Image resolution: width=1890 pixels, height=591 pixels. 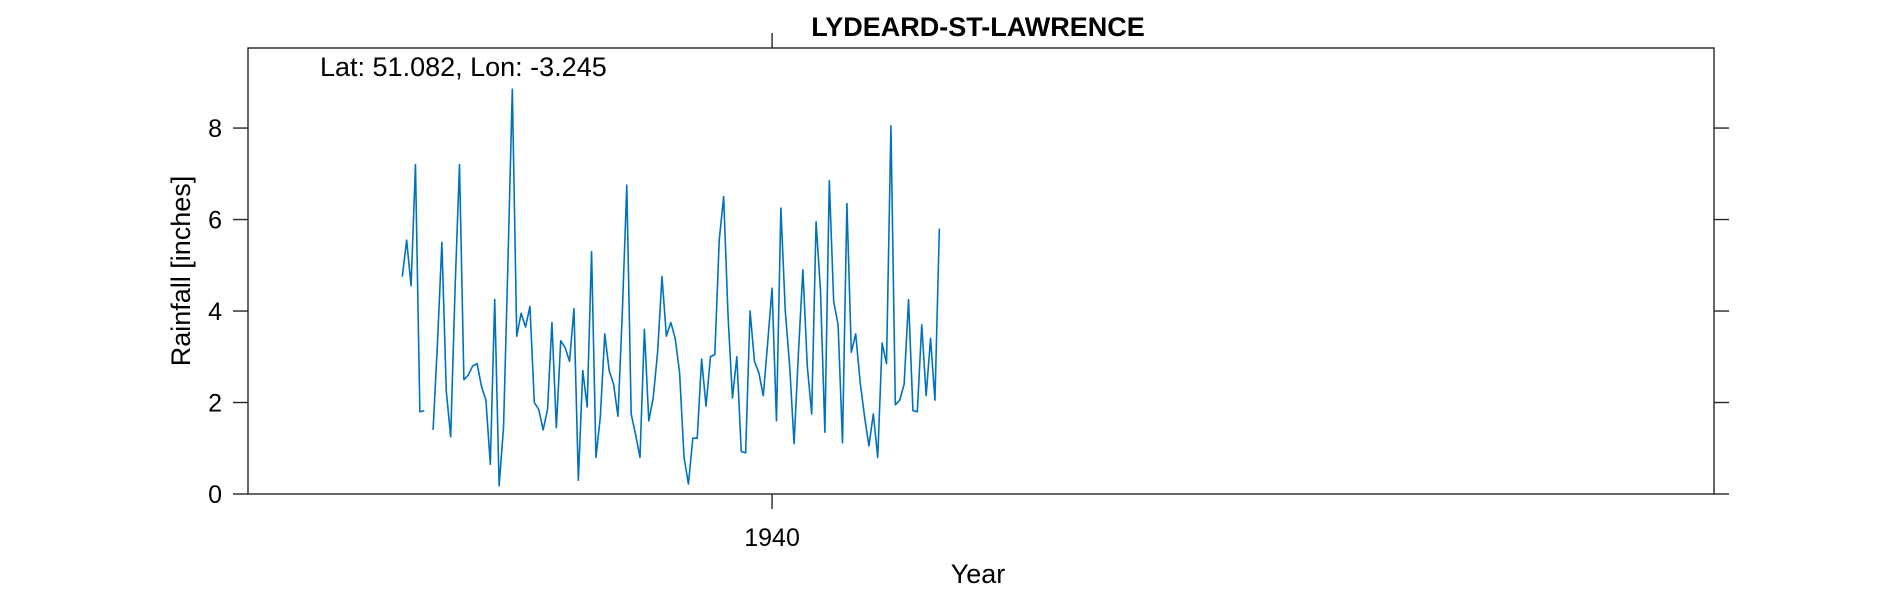 What do you see at coordinates (772, 538) in the screenshot?
I see `x-tick-label: 1940` at bounding box center [772, 538].